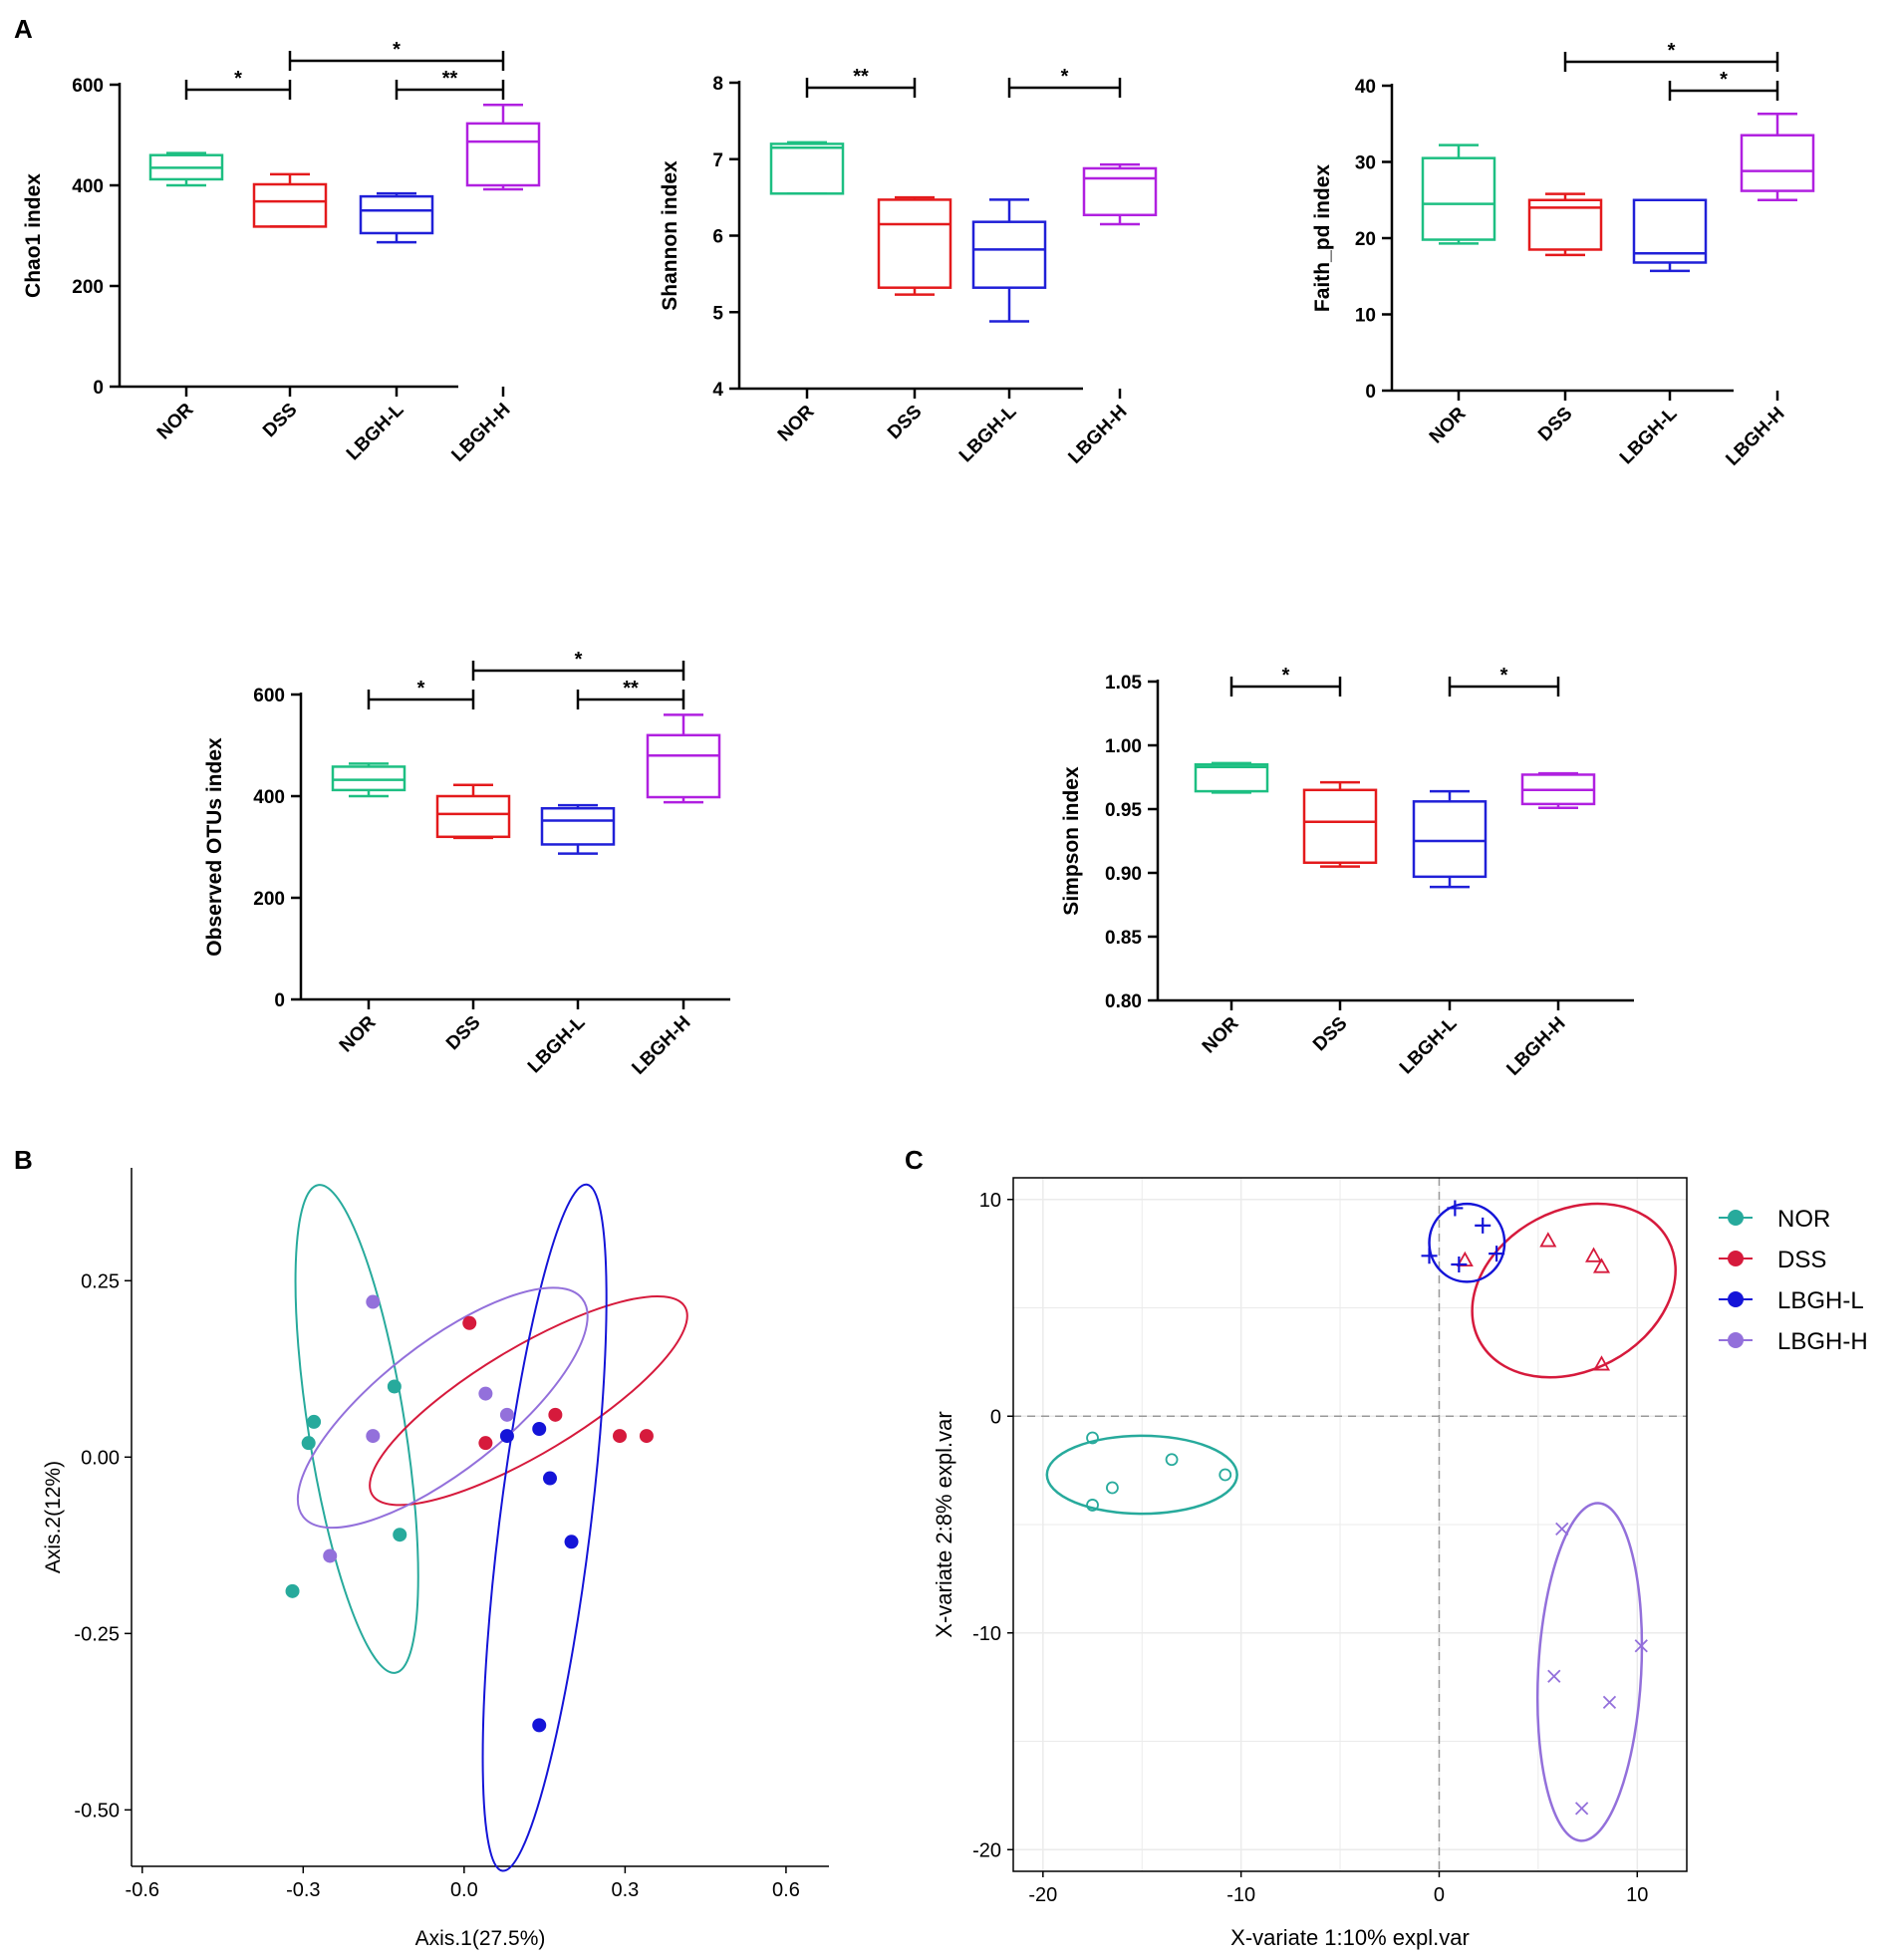  What do you see at coordinates (717, 237) in the screenshot?
I see `y-tick-label: 6` at bounding box center [717, 237].